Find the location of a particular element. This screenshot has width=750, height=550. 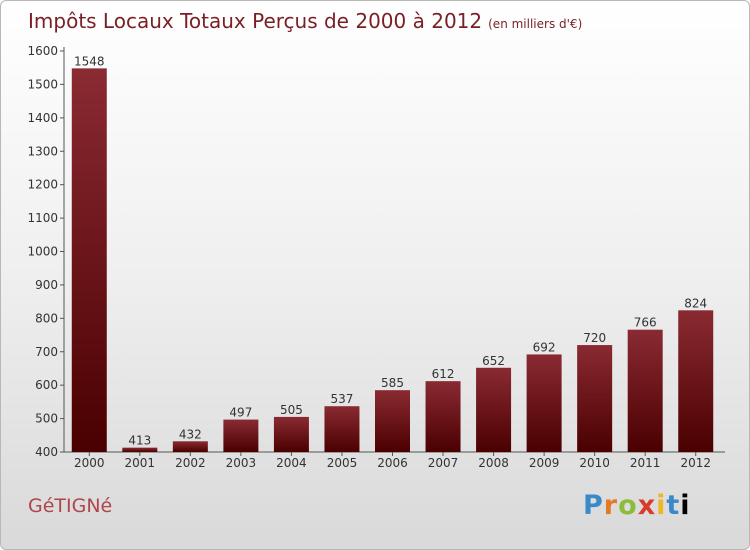

x-tick-label: 2012 is located at coordinates (695, 463).